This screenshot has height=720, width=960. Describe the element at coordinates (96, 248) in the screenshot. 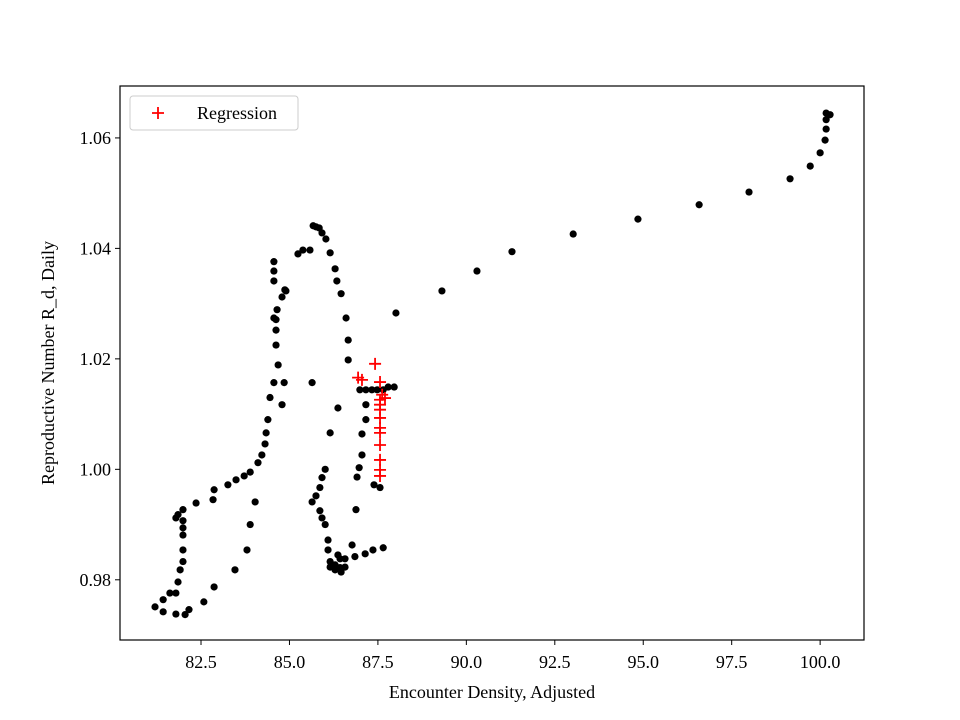

I see `y-tick-label: 1.04` at that location.